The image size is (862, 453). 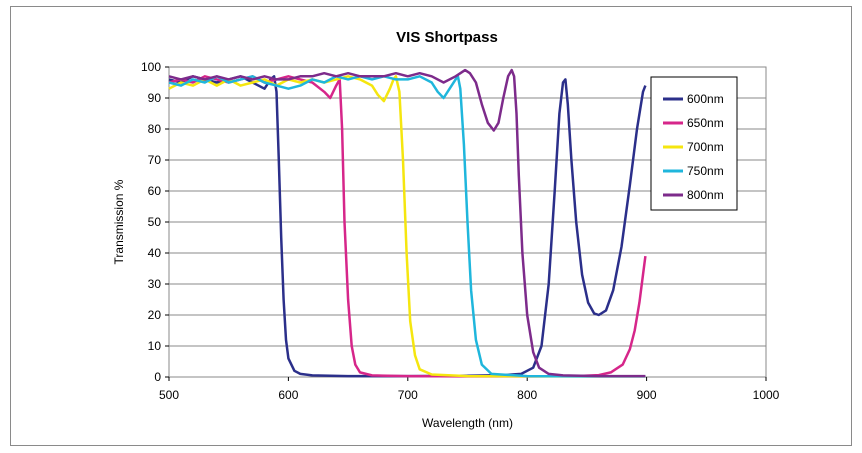 I want to click on y-tick-label: 20, so click(x=155, y=315).